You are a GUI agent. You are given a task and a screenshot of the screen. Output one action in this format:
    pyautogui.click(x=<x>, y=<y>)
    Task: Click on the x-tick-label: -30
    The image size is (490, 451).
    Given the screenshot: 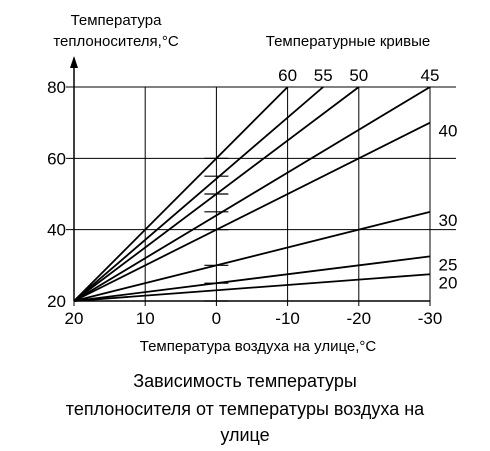 What is the action you would take?
    pyautogui.click(x=430, y=318)
    